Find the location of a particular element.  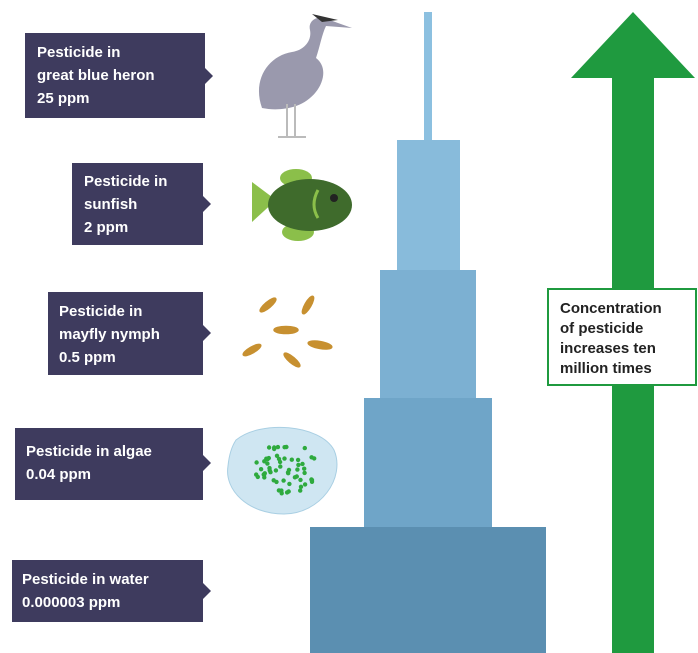

label-line: great blue heron is located at coordinates (96, 75).